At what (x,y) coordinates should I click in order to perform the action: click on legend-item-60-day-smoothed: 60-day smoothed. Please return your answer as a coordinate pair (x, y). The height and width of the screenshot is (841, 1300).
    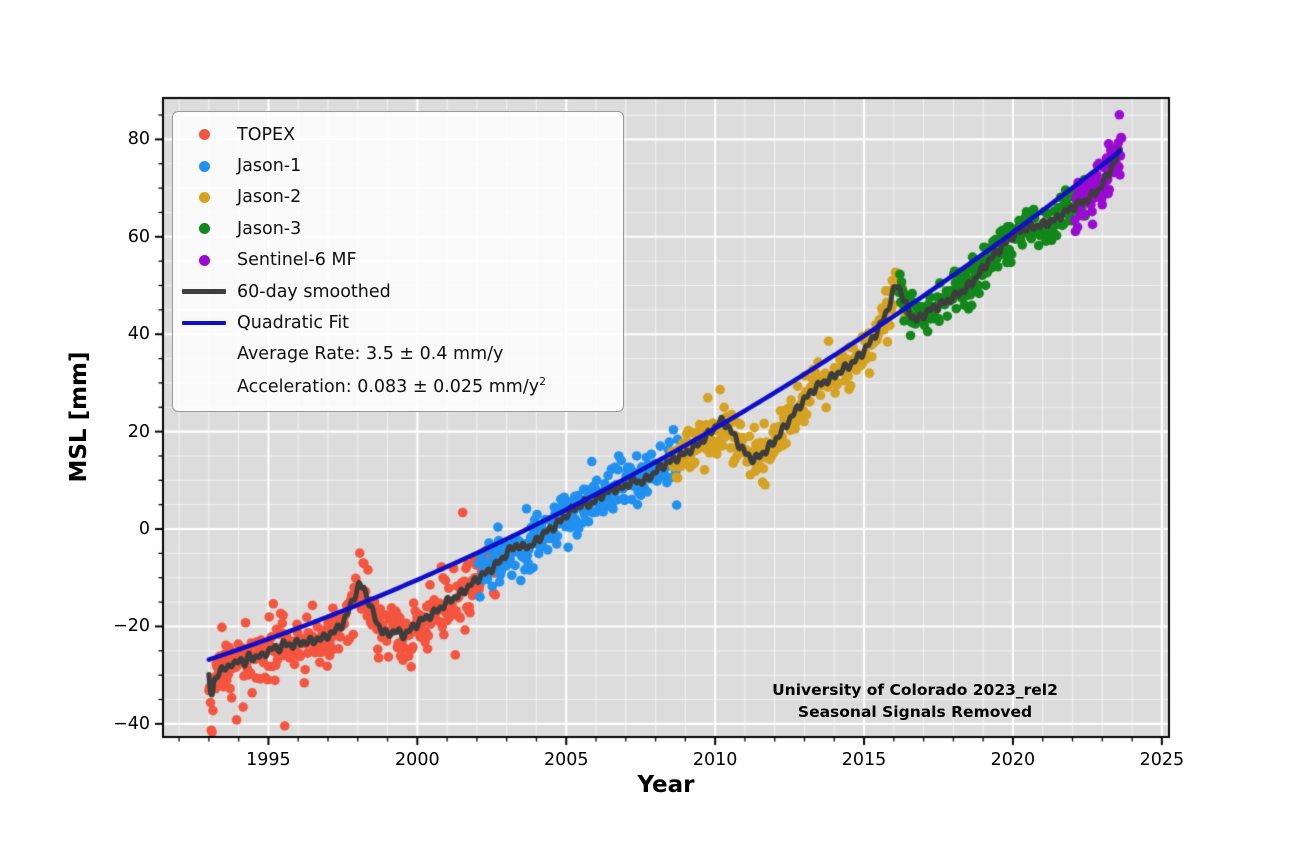
    Looking at the image, I should click on (397, 291).